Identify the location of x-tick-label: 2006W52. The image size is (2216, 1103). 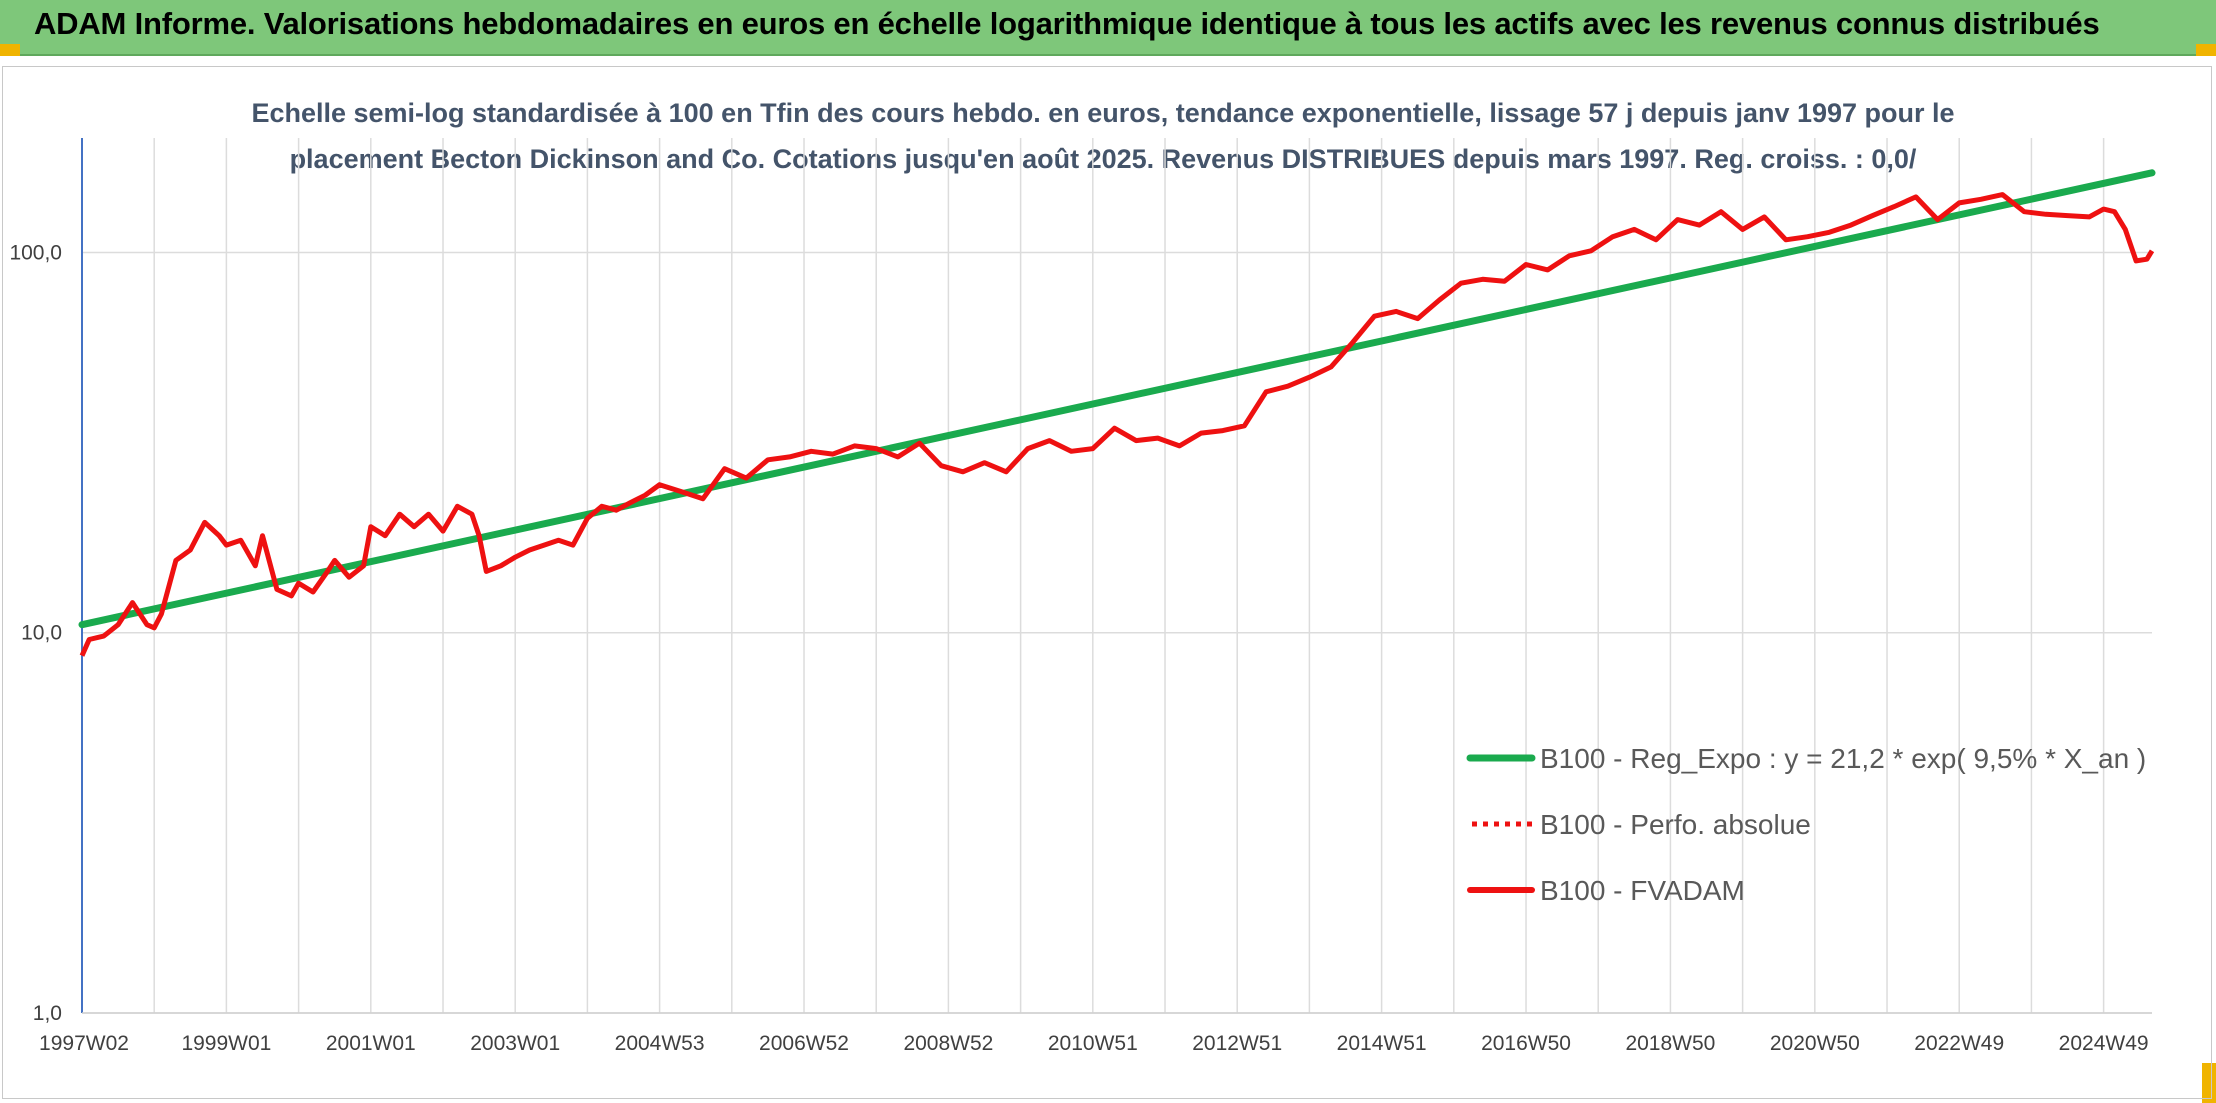
(804, 1043).